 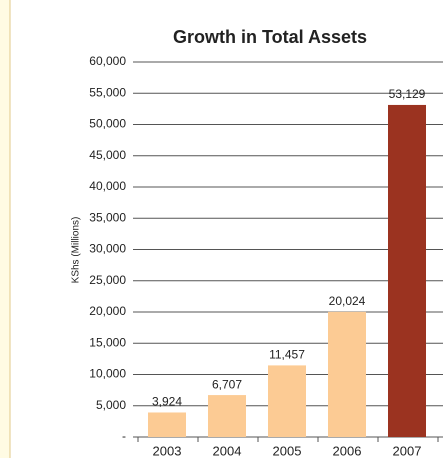 I want to click on chart-title: Growth in Total Assets, so click(x=270, y=37).